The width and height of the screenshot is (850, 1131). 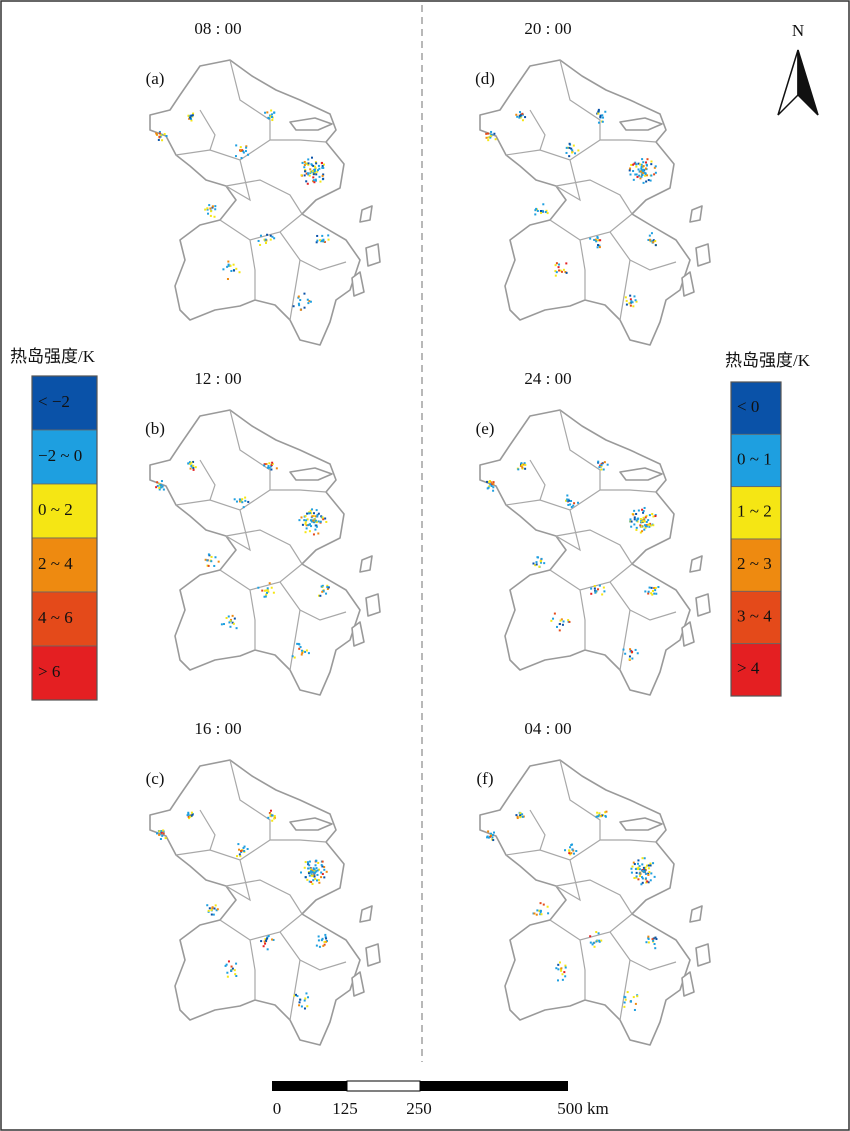 I want to click on scale-segment, so click(x=383, y=1086).